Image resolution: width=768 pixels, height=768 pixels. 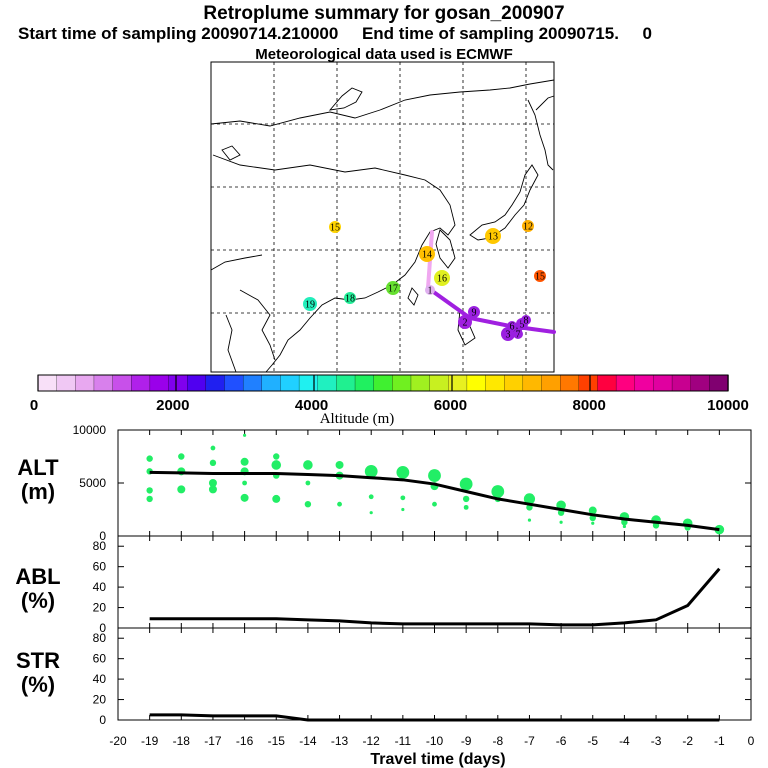 I want to click on colorbar-tick-2000: 2000, so click(x=172, y=405).